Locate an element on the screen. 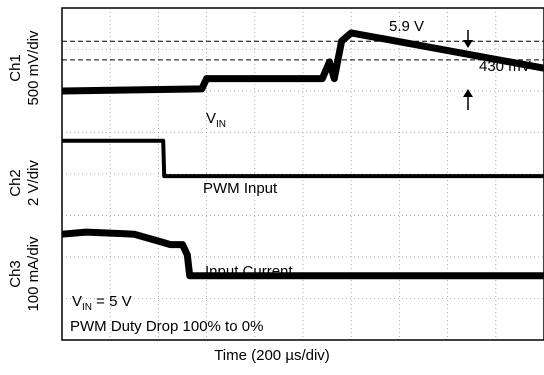 This screenshot has width=544, height=375. trace-label-pwm: PWM Input is located at coordinates (240, 188).